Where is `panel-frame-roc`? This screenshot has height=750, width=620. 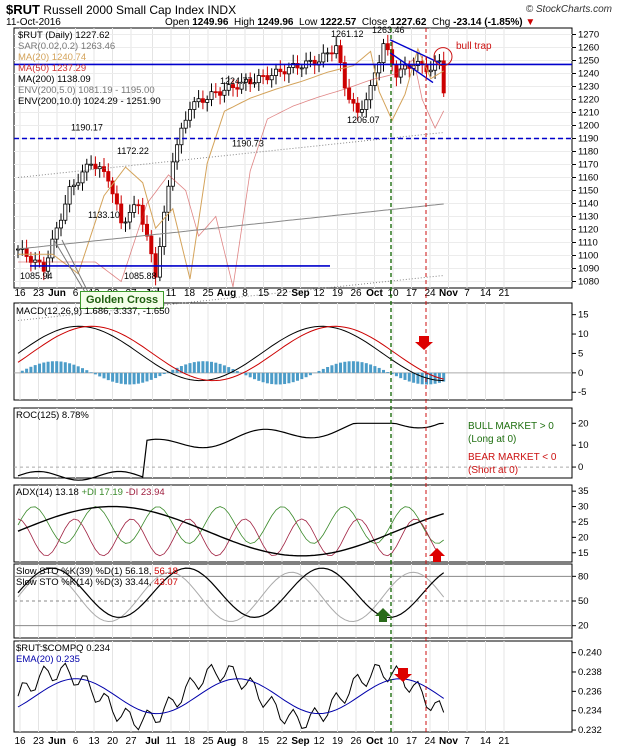 panel-frame-roc is located at coordinates (293, 443).